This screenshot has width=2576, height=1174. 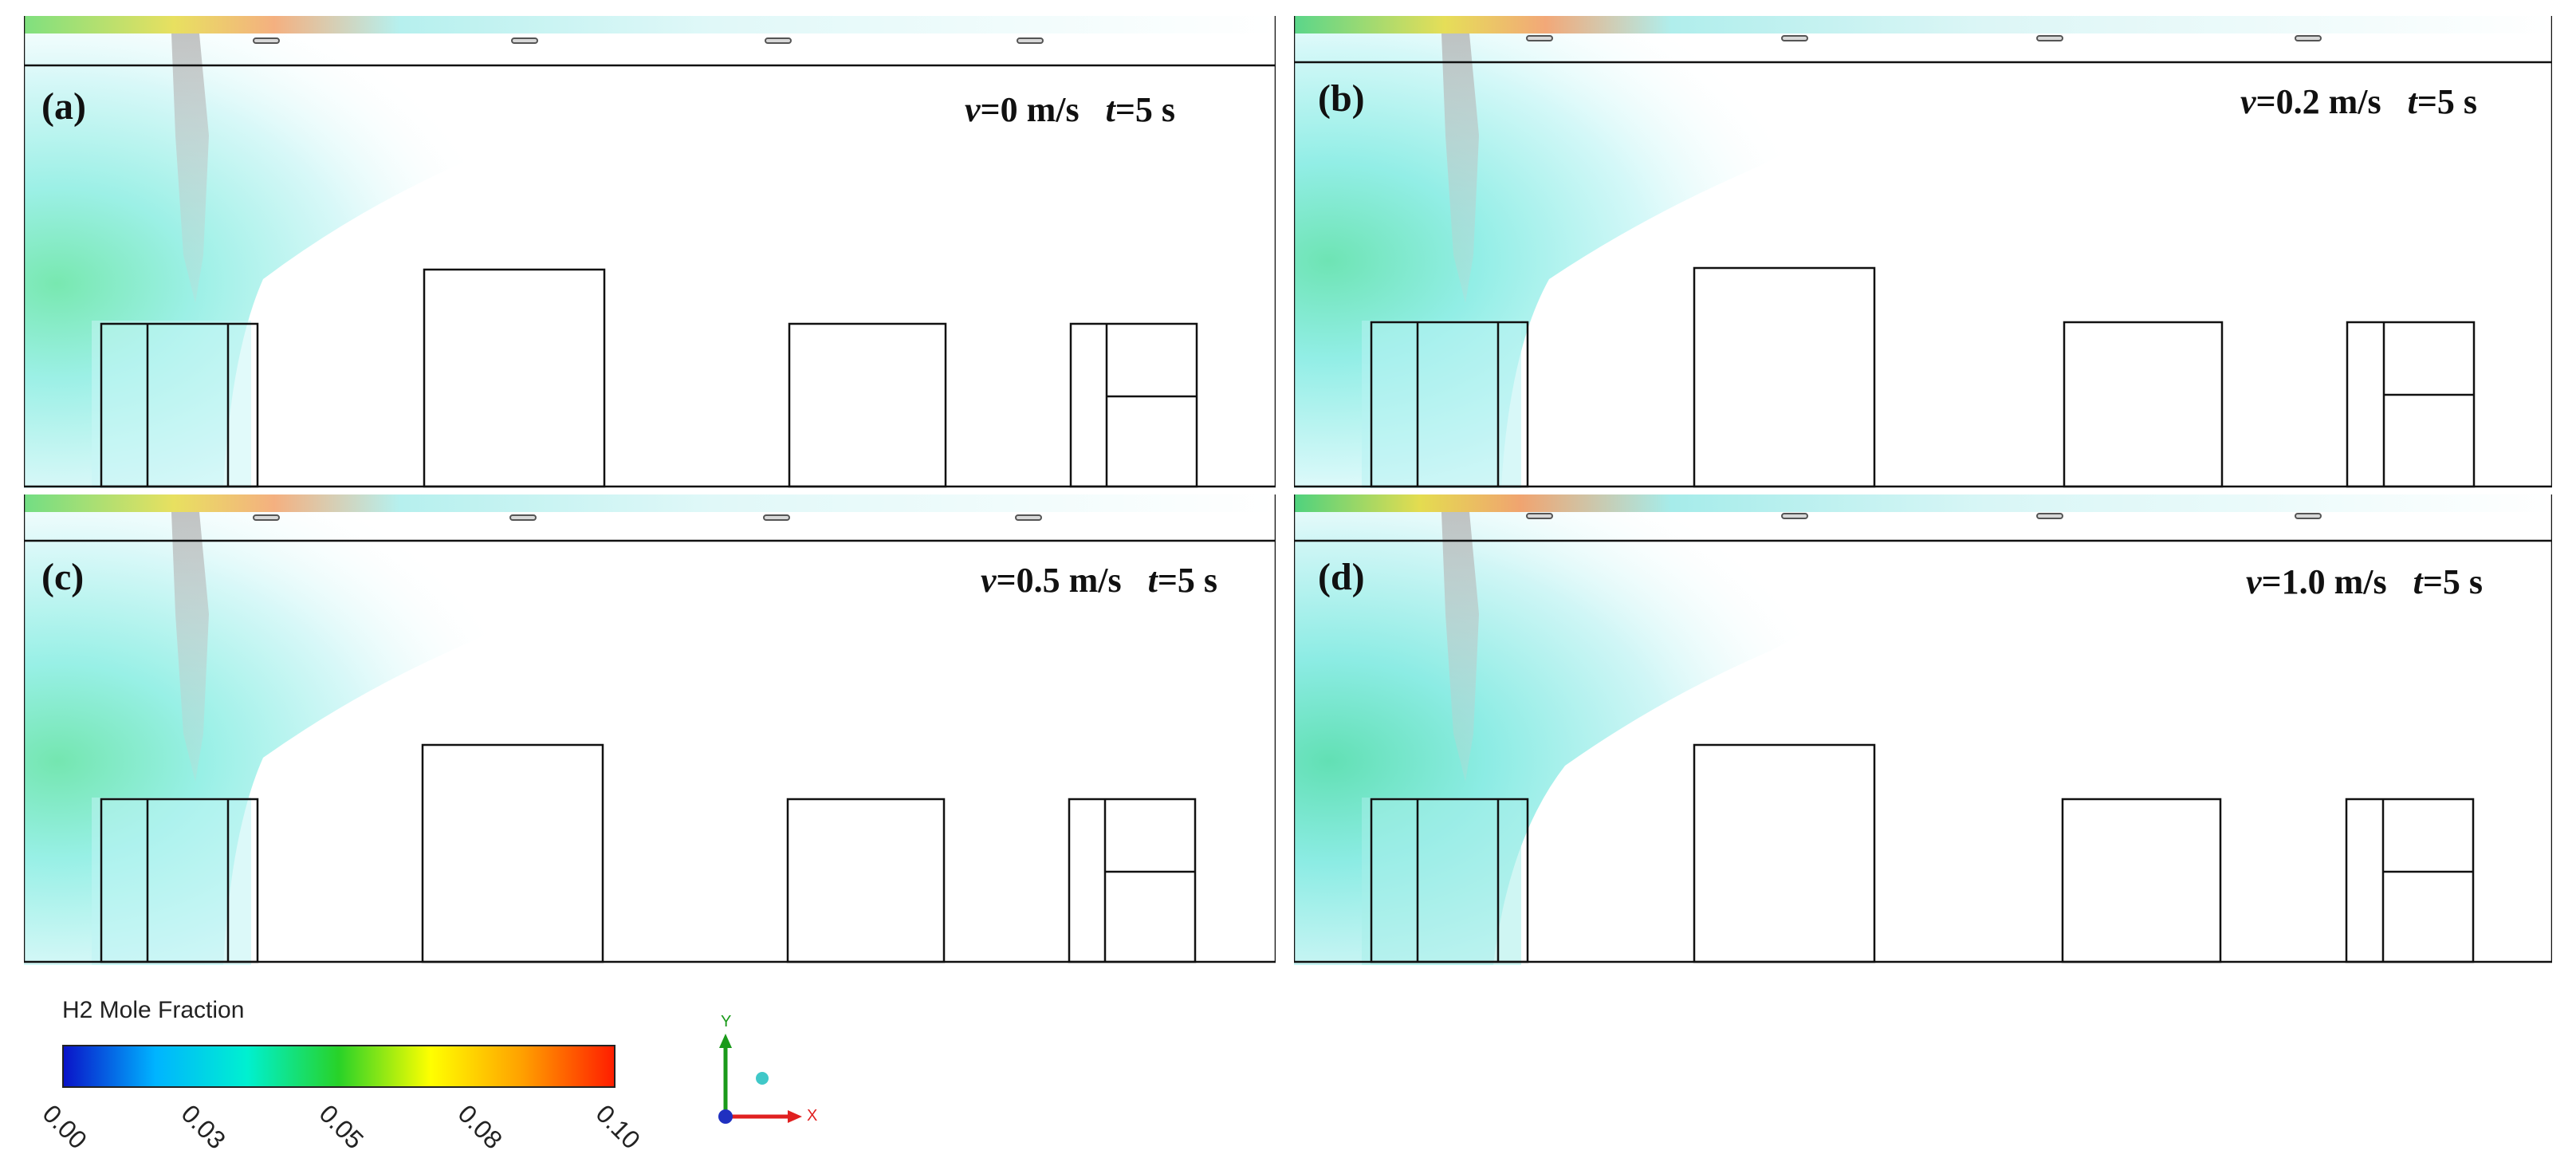 I want to click on axis-triad-graphic, so click(x=760, y=1079).